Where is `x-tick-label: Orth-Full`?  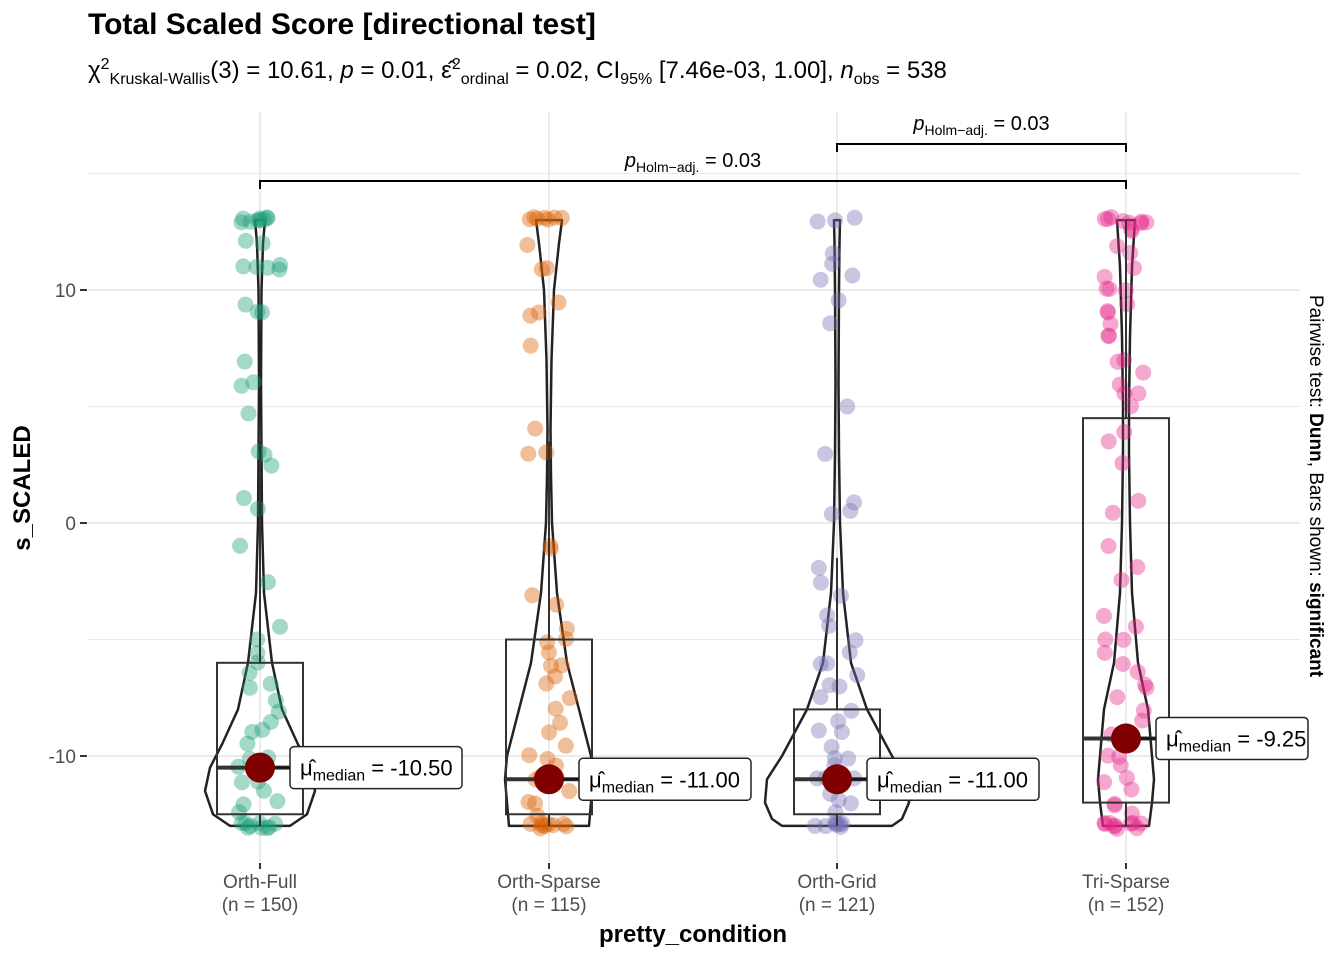 x-tick-label: Orth-Full is located at coordinates (260, 882).